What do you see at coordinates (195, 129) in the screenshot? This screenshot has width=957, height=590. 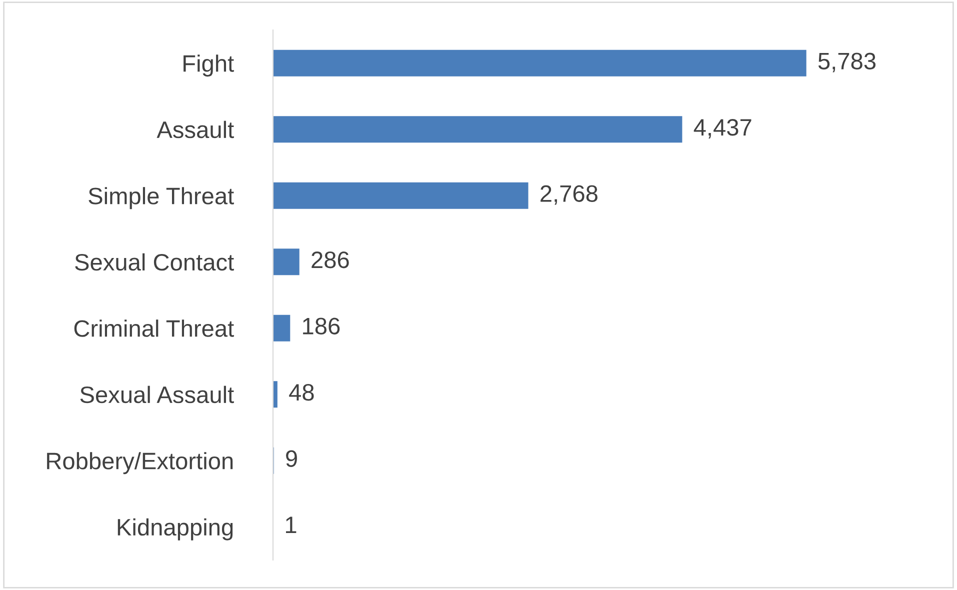 I see `y-tick-label: Assault` at bounding box center [195, 129].